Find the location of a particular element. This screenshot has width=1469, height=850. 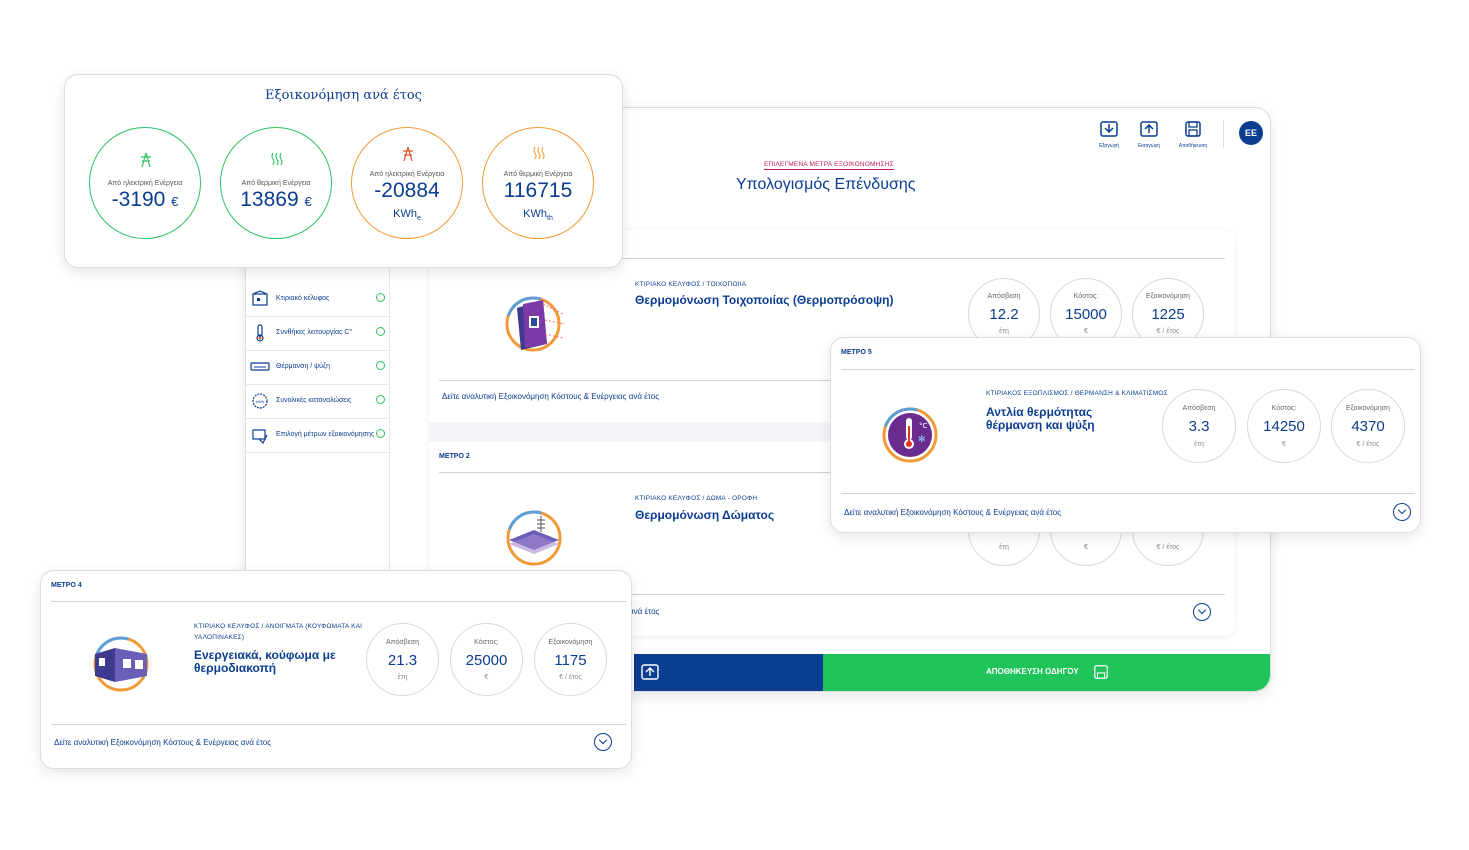

sidebar-item-select-measures: Επιλογή μέτρων εξοικονόμησης is located at coordinates (317, 436).